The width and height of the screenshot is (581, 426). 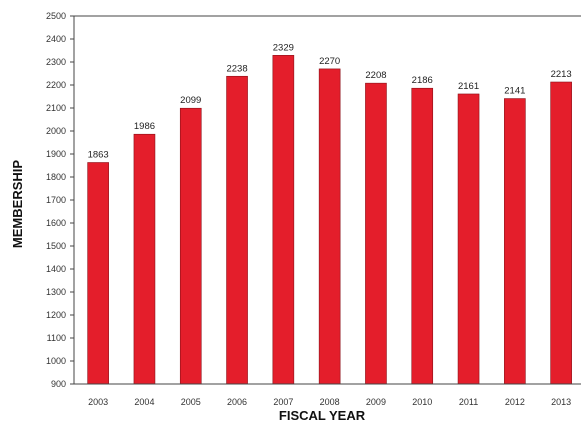 I want to click on y-tick-label: 2200, so click(x=56, y=85).